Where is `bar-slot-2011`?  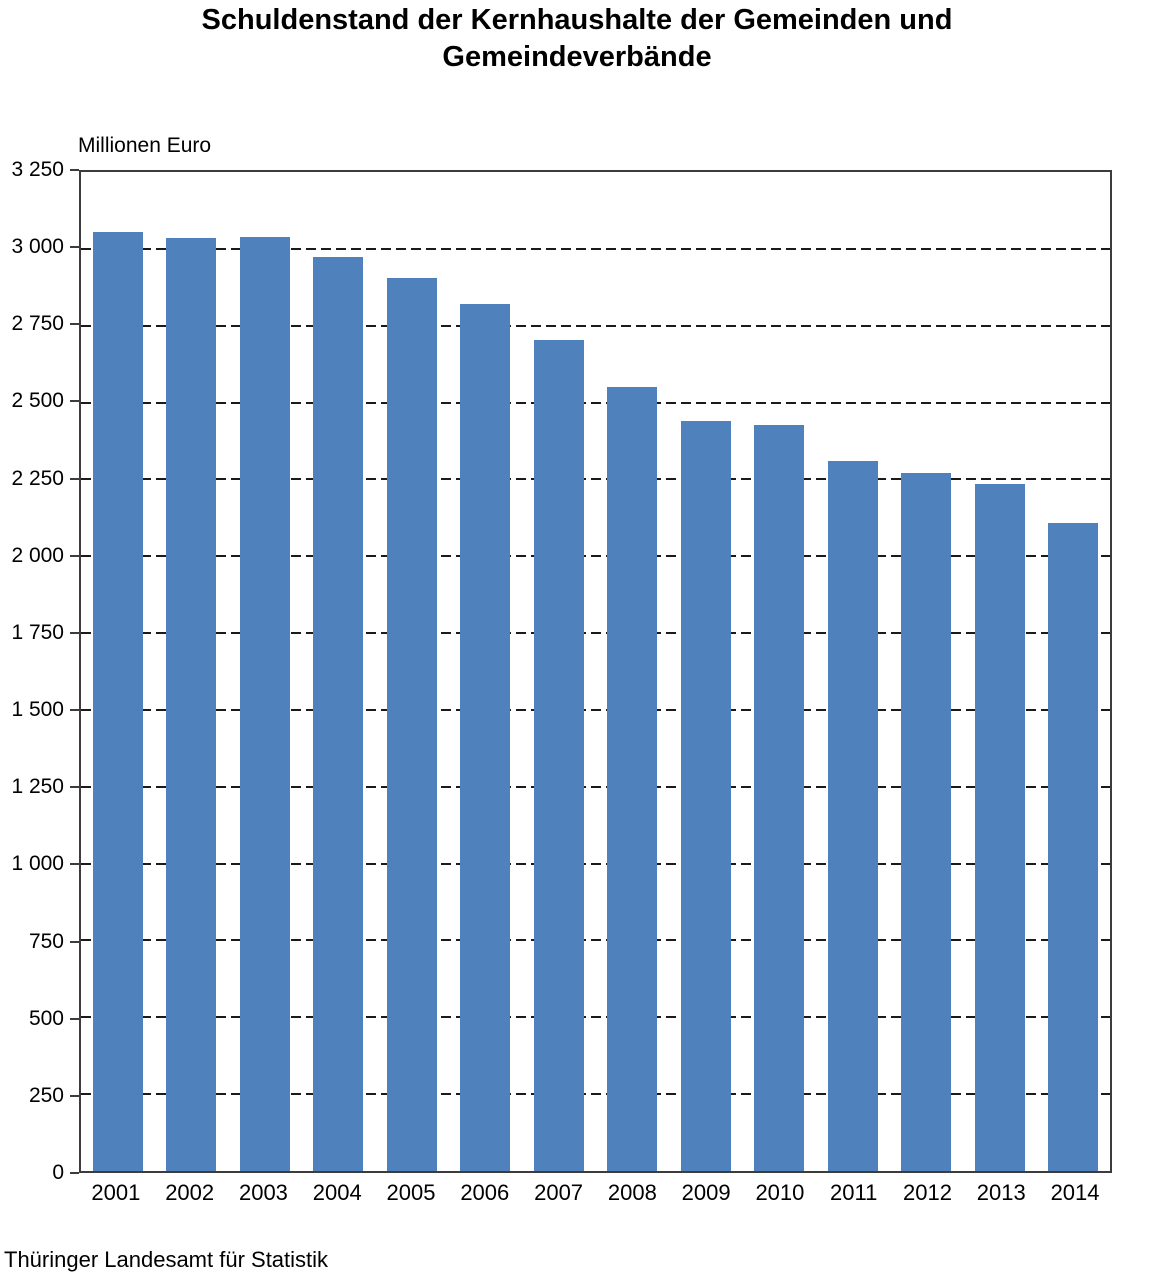
bar-slot-2011 is located at coordinates (853, 671).